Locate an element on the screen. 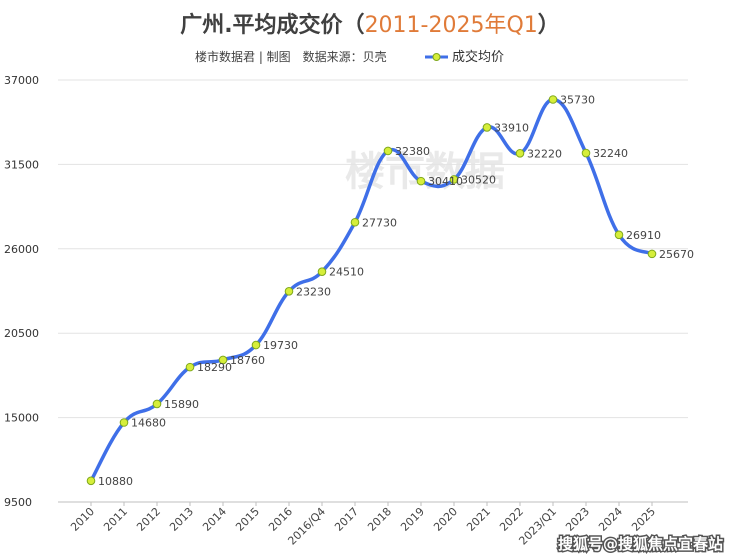  legend: 成交均价 is located at coordinates (464, 57).